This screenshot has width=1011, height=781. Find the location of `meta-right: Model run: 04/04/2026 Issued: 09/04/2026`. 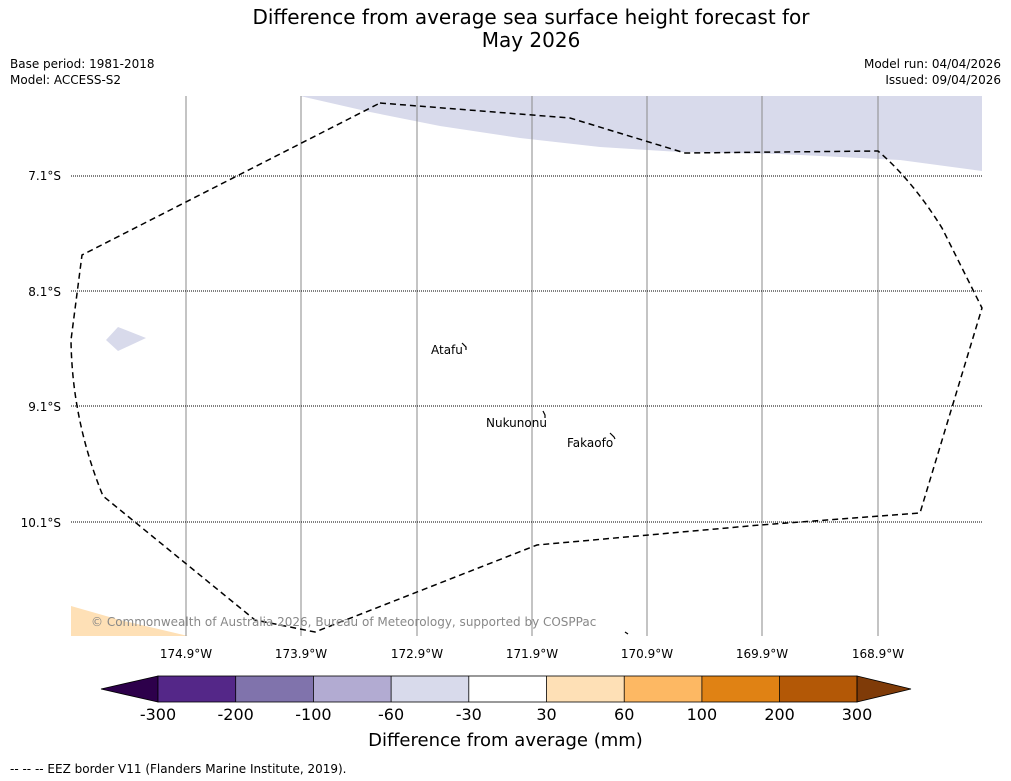

meta-right: Model run: 04/04/2026 Issued: 09/04/2026 is located at coordinates (932, 72).